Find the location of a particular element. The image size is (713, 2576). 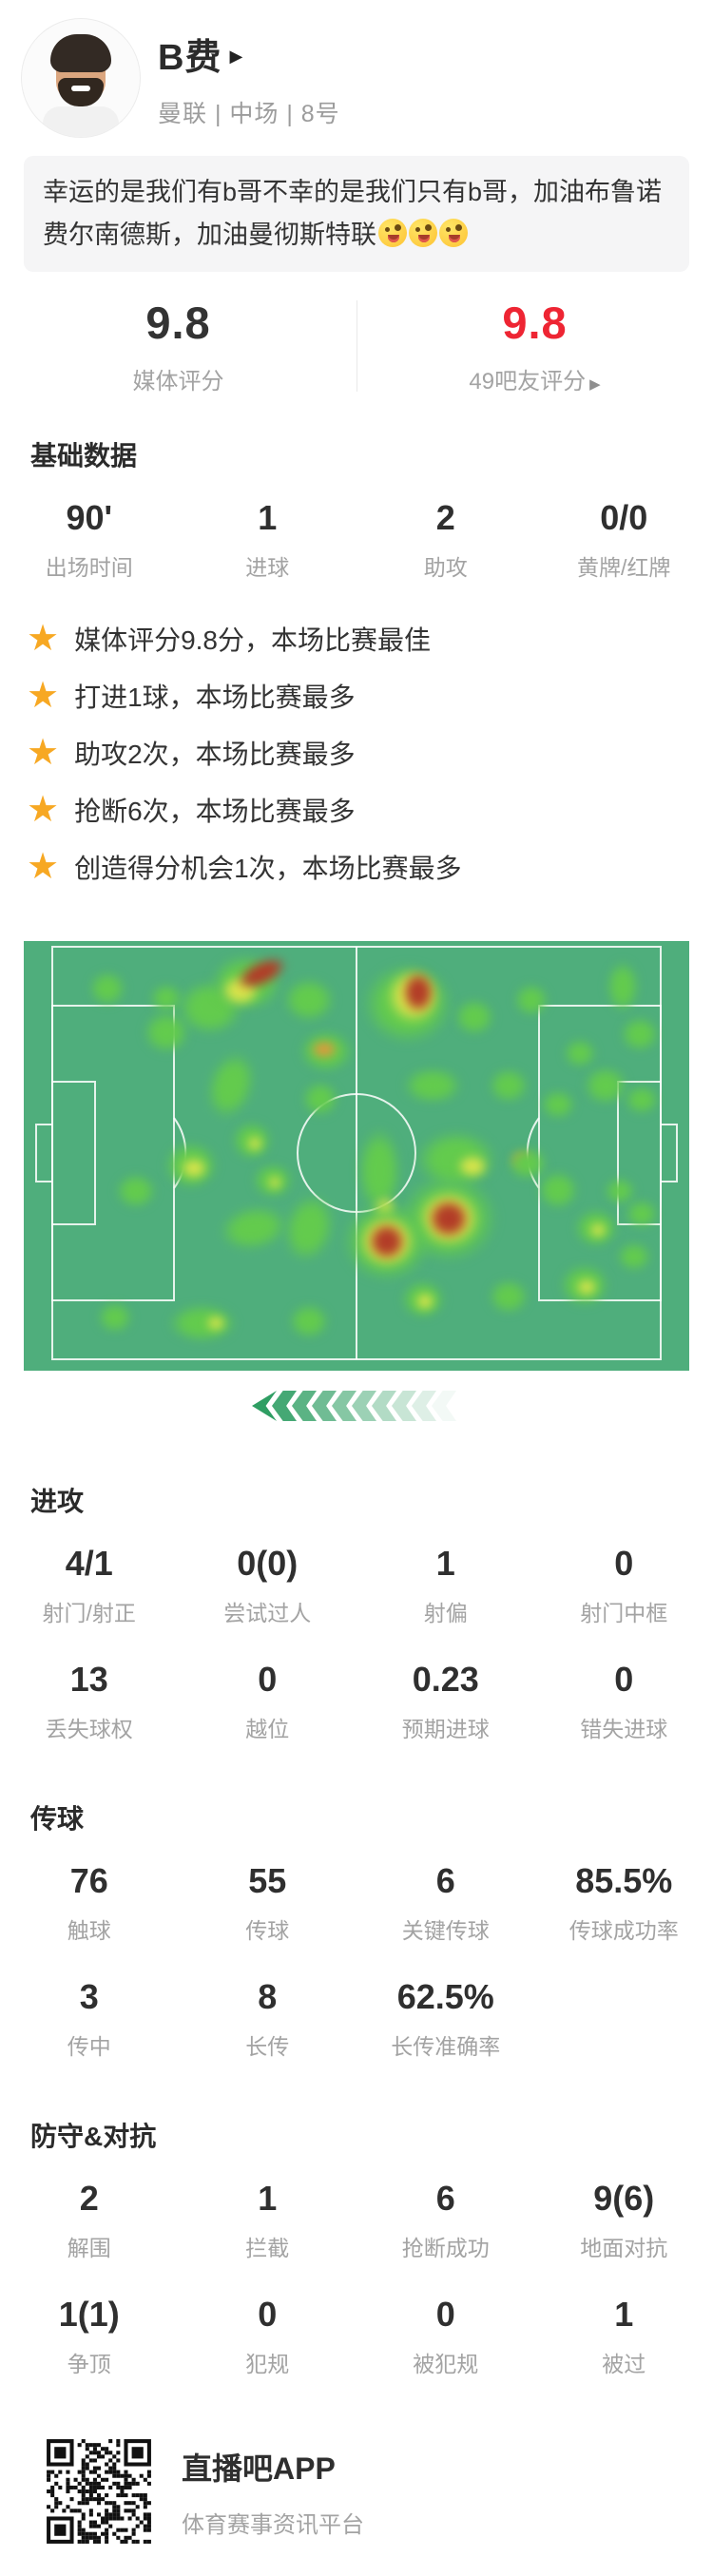

player-header: B费 ▶ 曼联 | 中场 | 8号 is located at coordinates (356, 70).